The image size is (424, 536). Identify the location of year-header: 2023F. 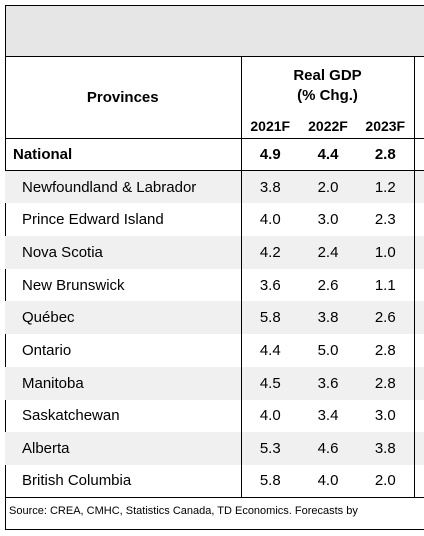
(386, 127).